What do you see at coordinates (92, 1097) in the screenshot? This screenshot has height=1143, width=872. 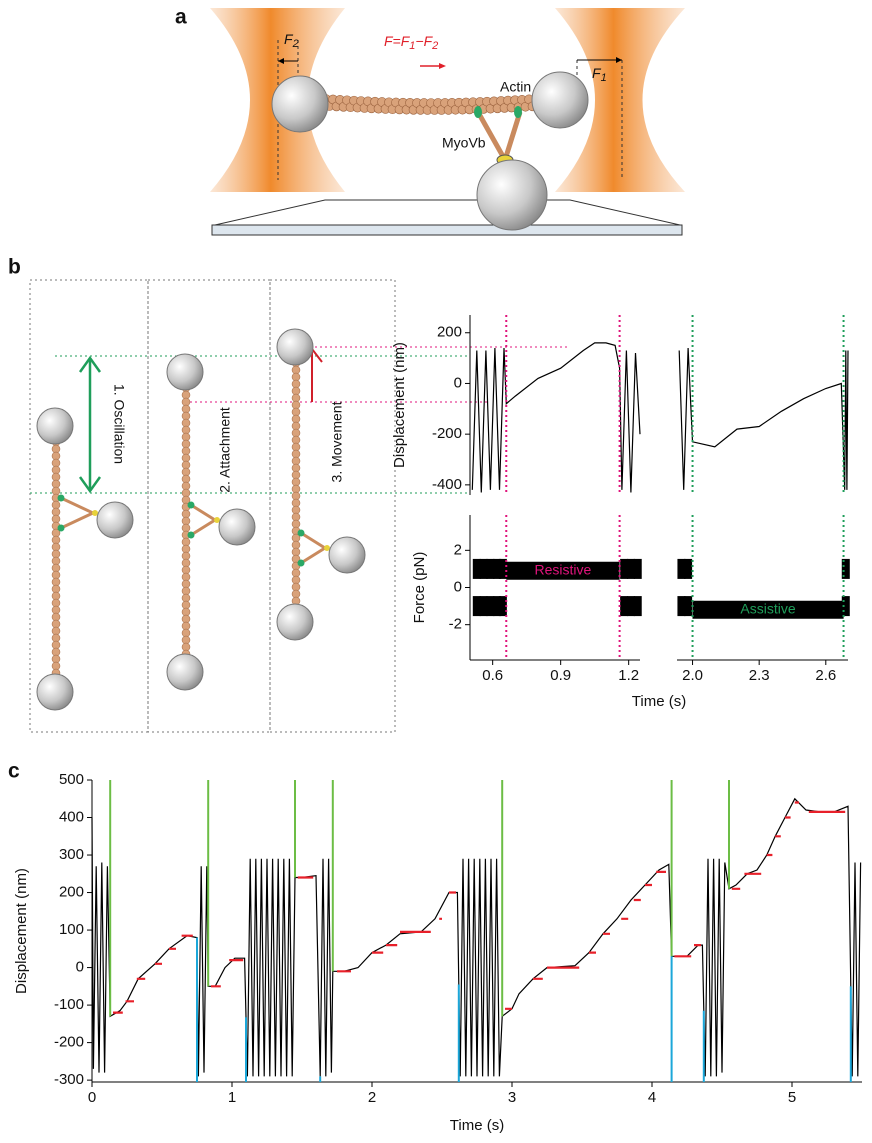 I see `x-tick-label: 0` at bounding box center [92, 1097].